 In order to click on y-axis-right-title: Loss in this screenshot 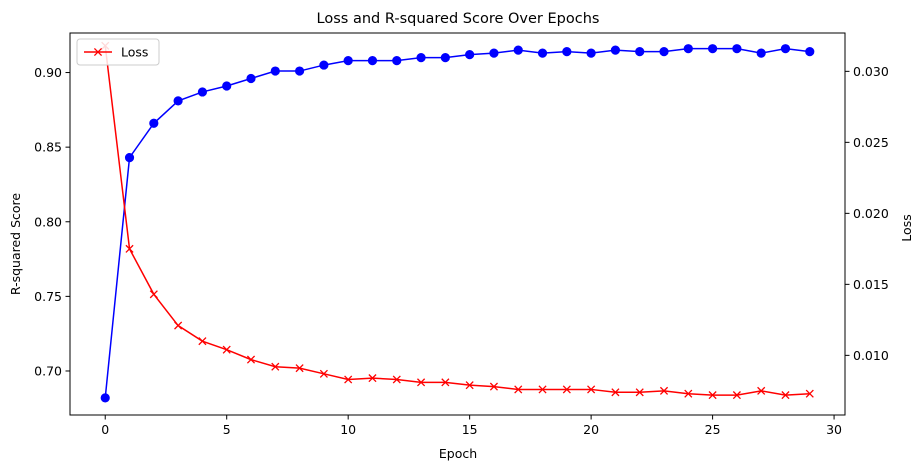, I will do `click(906, 227)`.